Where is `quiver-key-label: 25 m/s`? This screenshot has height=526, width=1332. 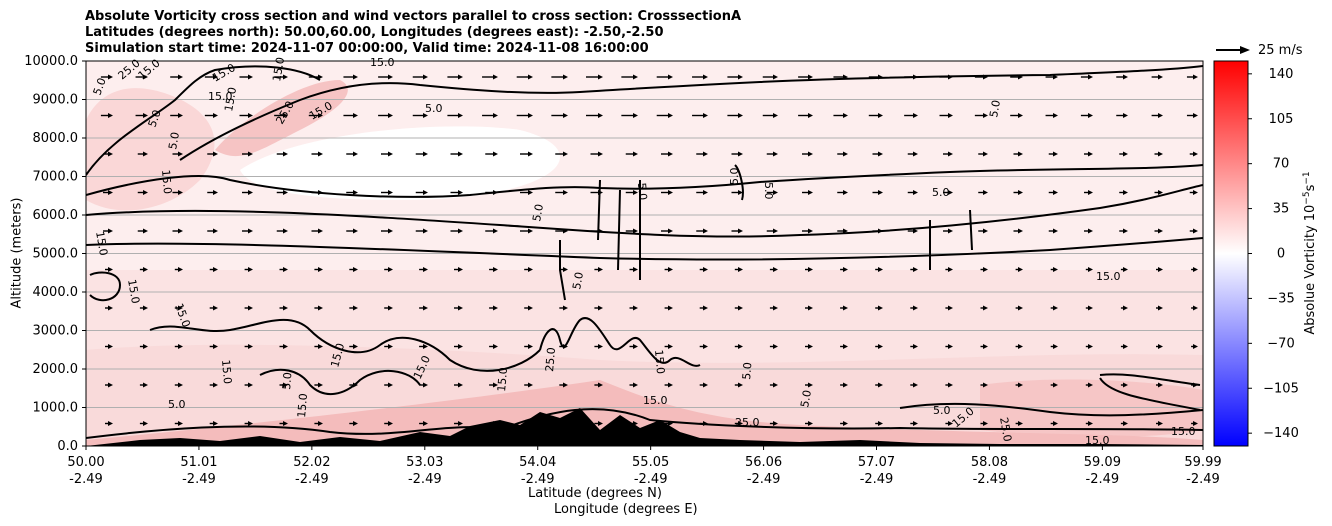 quiver-key-label: 25 m/s is located at coordinates (1280, 50).